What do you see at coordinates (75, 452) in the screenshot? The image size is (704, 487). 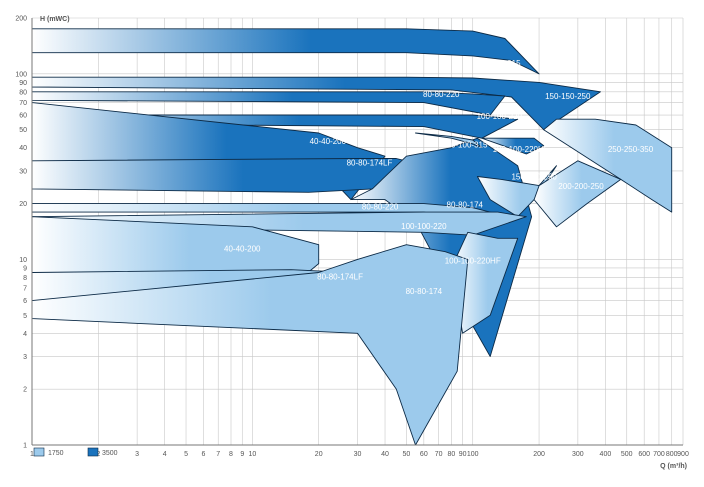 I see `legend: 1750 3500` at bounding box center [75, 452].